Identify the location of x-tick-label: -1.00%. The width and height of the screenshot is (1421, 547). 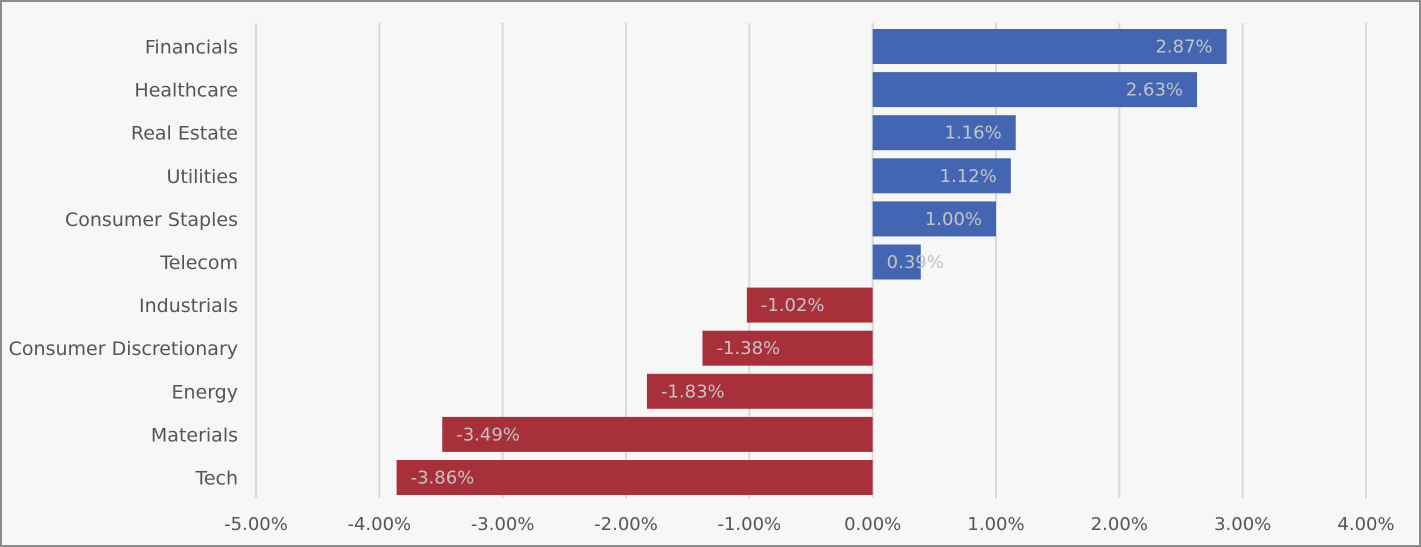
(749, 524).